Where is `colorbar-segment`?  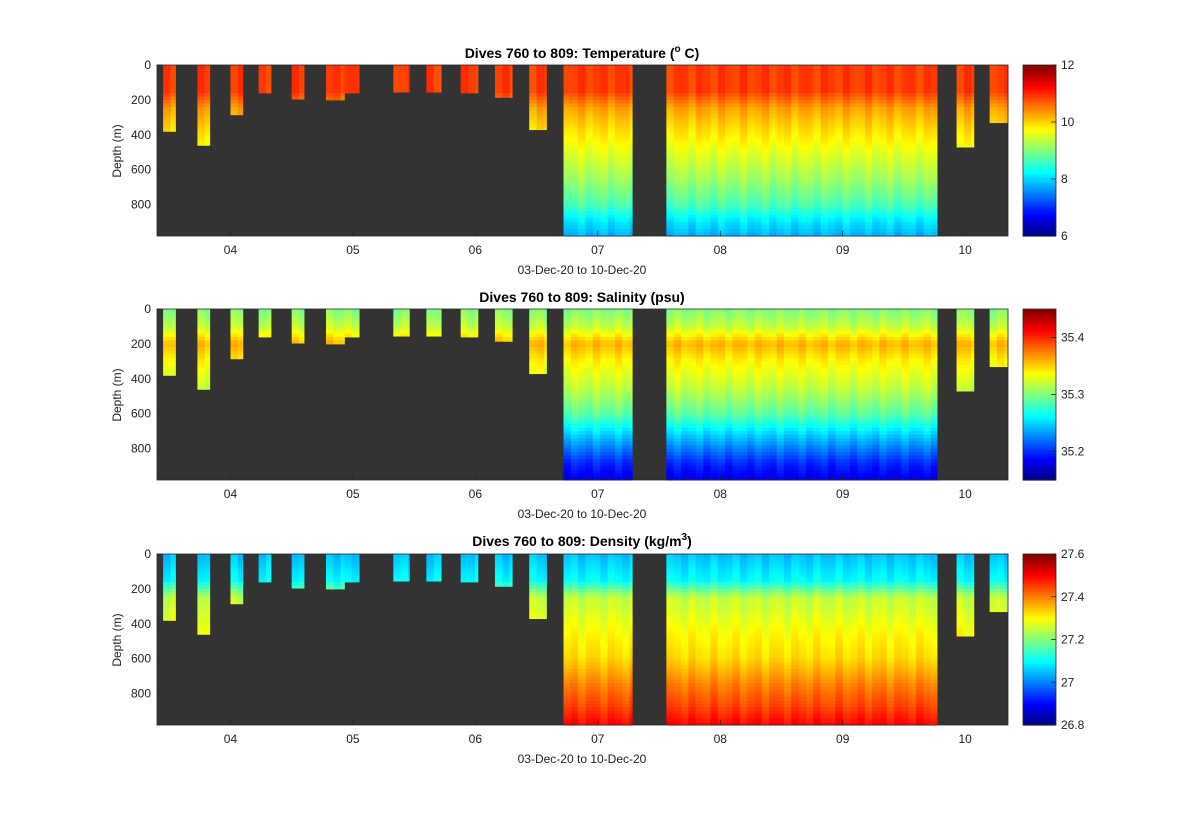 colorbar-segment is located at coordinates (1039, 189).